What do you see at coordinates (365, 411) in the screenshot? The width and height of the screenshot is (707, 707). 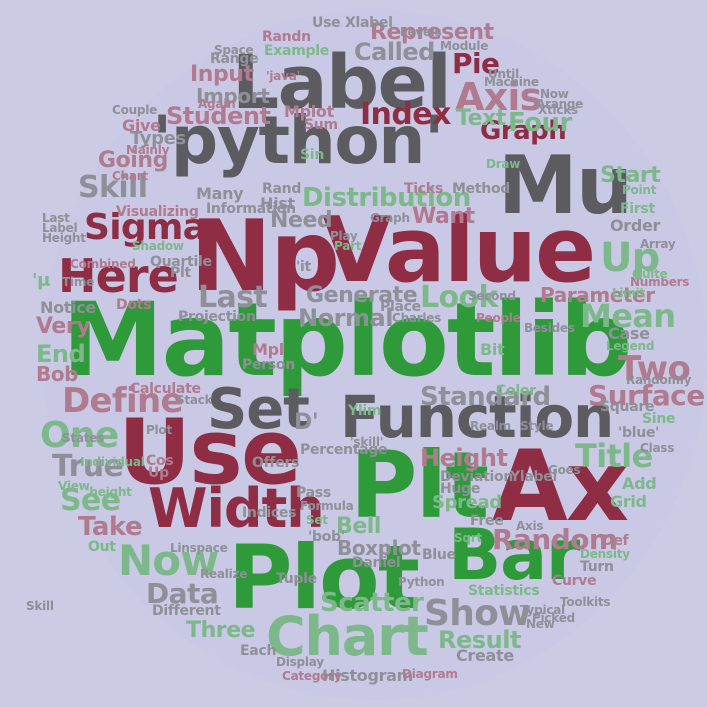 I see `word-ylim: Ylim` at bounding box center [365, 411].